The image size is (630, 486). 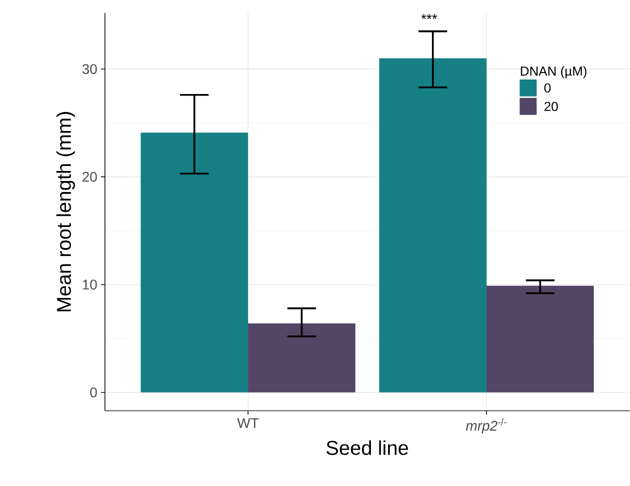 I want to click on y-axis-title: Mean root length (mm), so click(x=65, y=212).